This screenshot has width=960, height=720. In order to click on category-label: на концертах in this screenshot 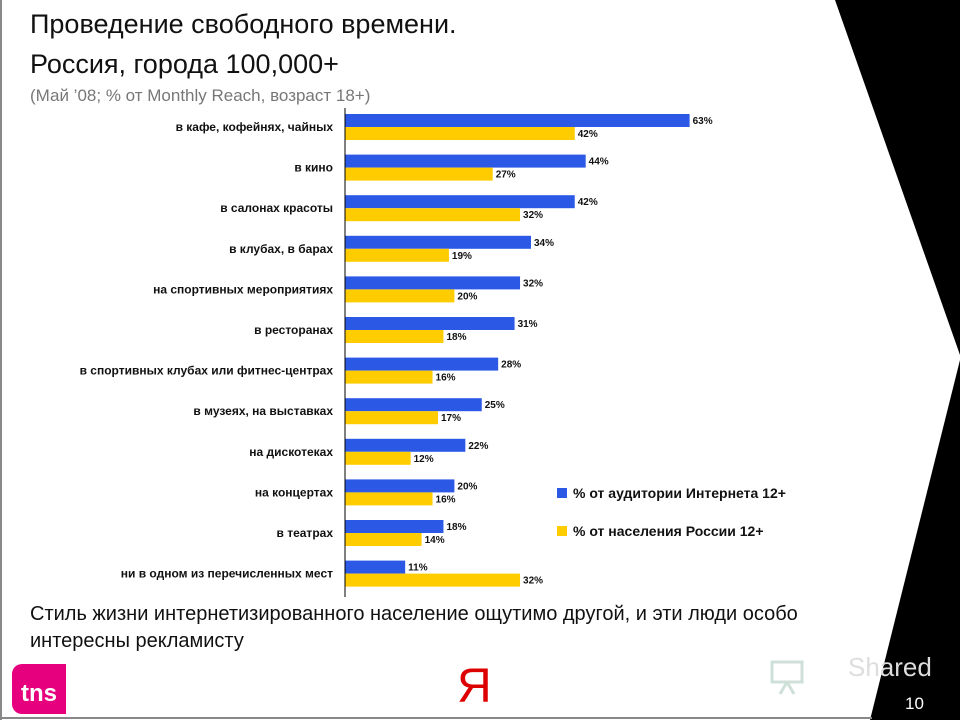, I will do `click(294, 492)`.